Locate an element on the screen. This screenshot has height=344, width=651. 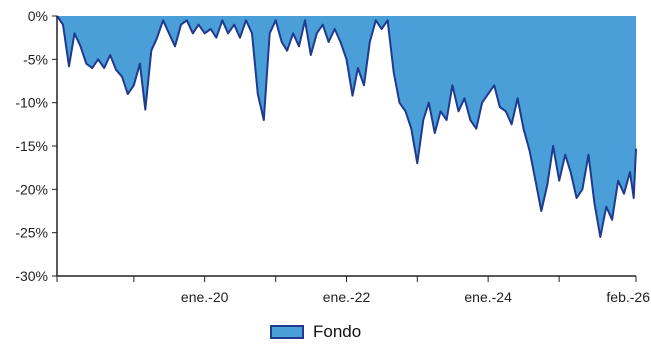
legend-swatch-fondo is located at coordinates (287, 332).